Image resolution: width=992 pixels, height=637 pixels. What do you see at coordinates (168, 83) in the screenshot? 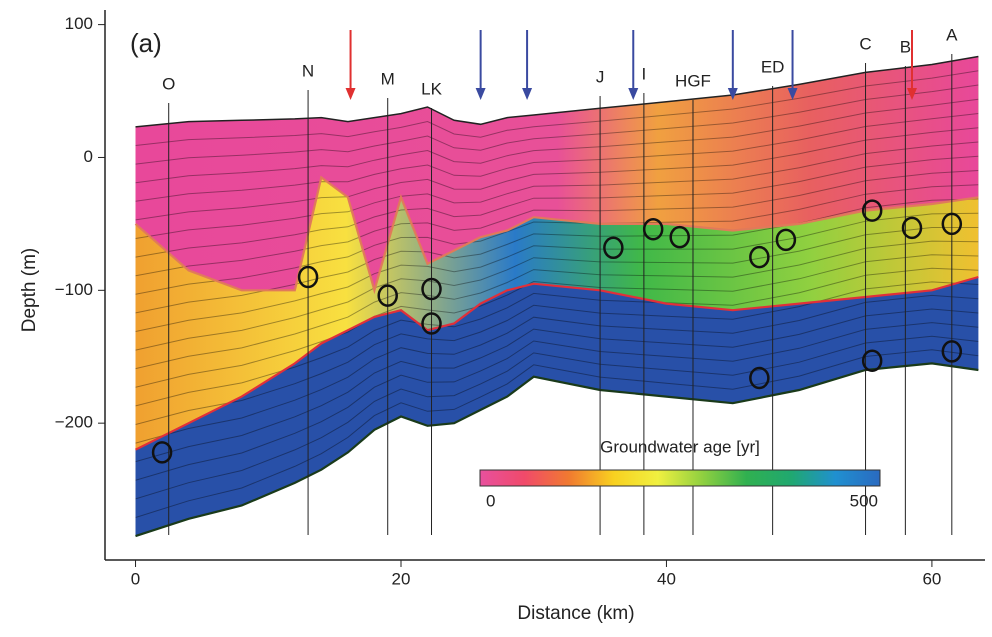
I see `well-label: O` at bounding box center [168, 83].